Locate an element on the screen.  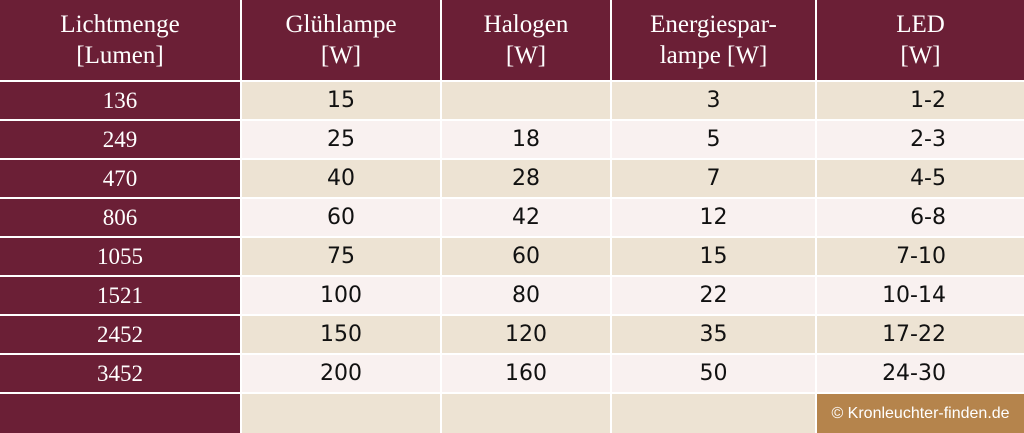
value-cell: 42 is located at coordinates (526, 217).